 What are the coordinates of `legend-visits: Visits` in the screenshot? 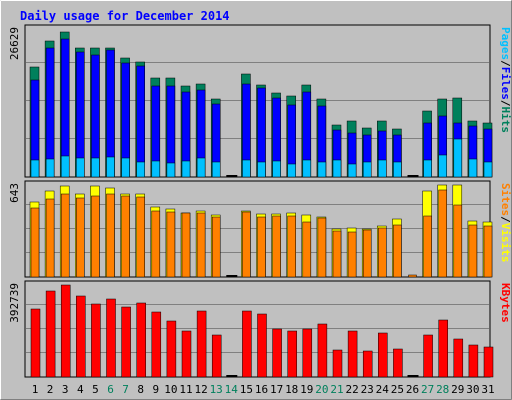 It's located at (505, 243).